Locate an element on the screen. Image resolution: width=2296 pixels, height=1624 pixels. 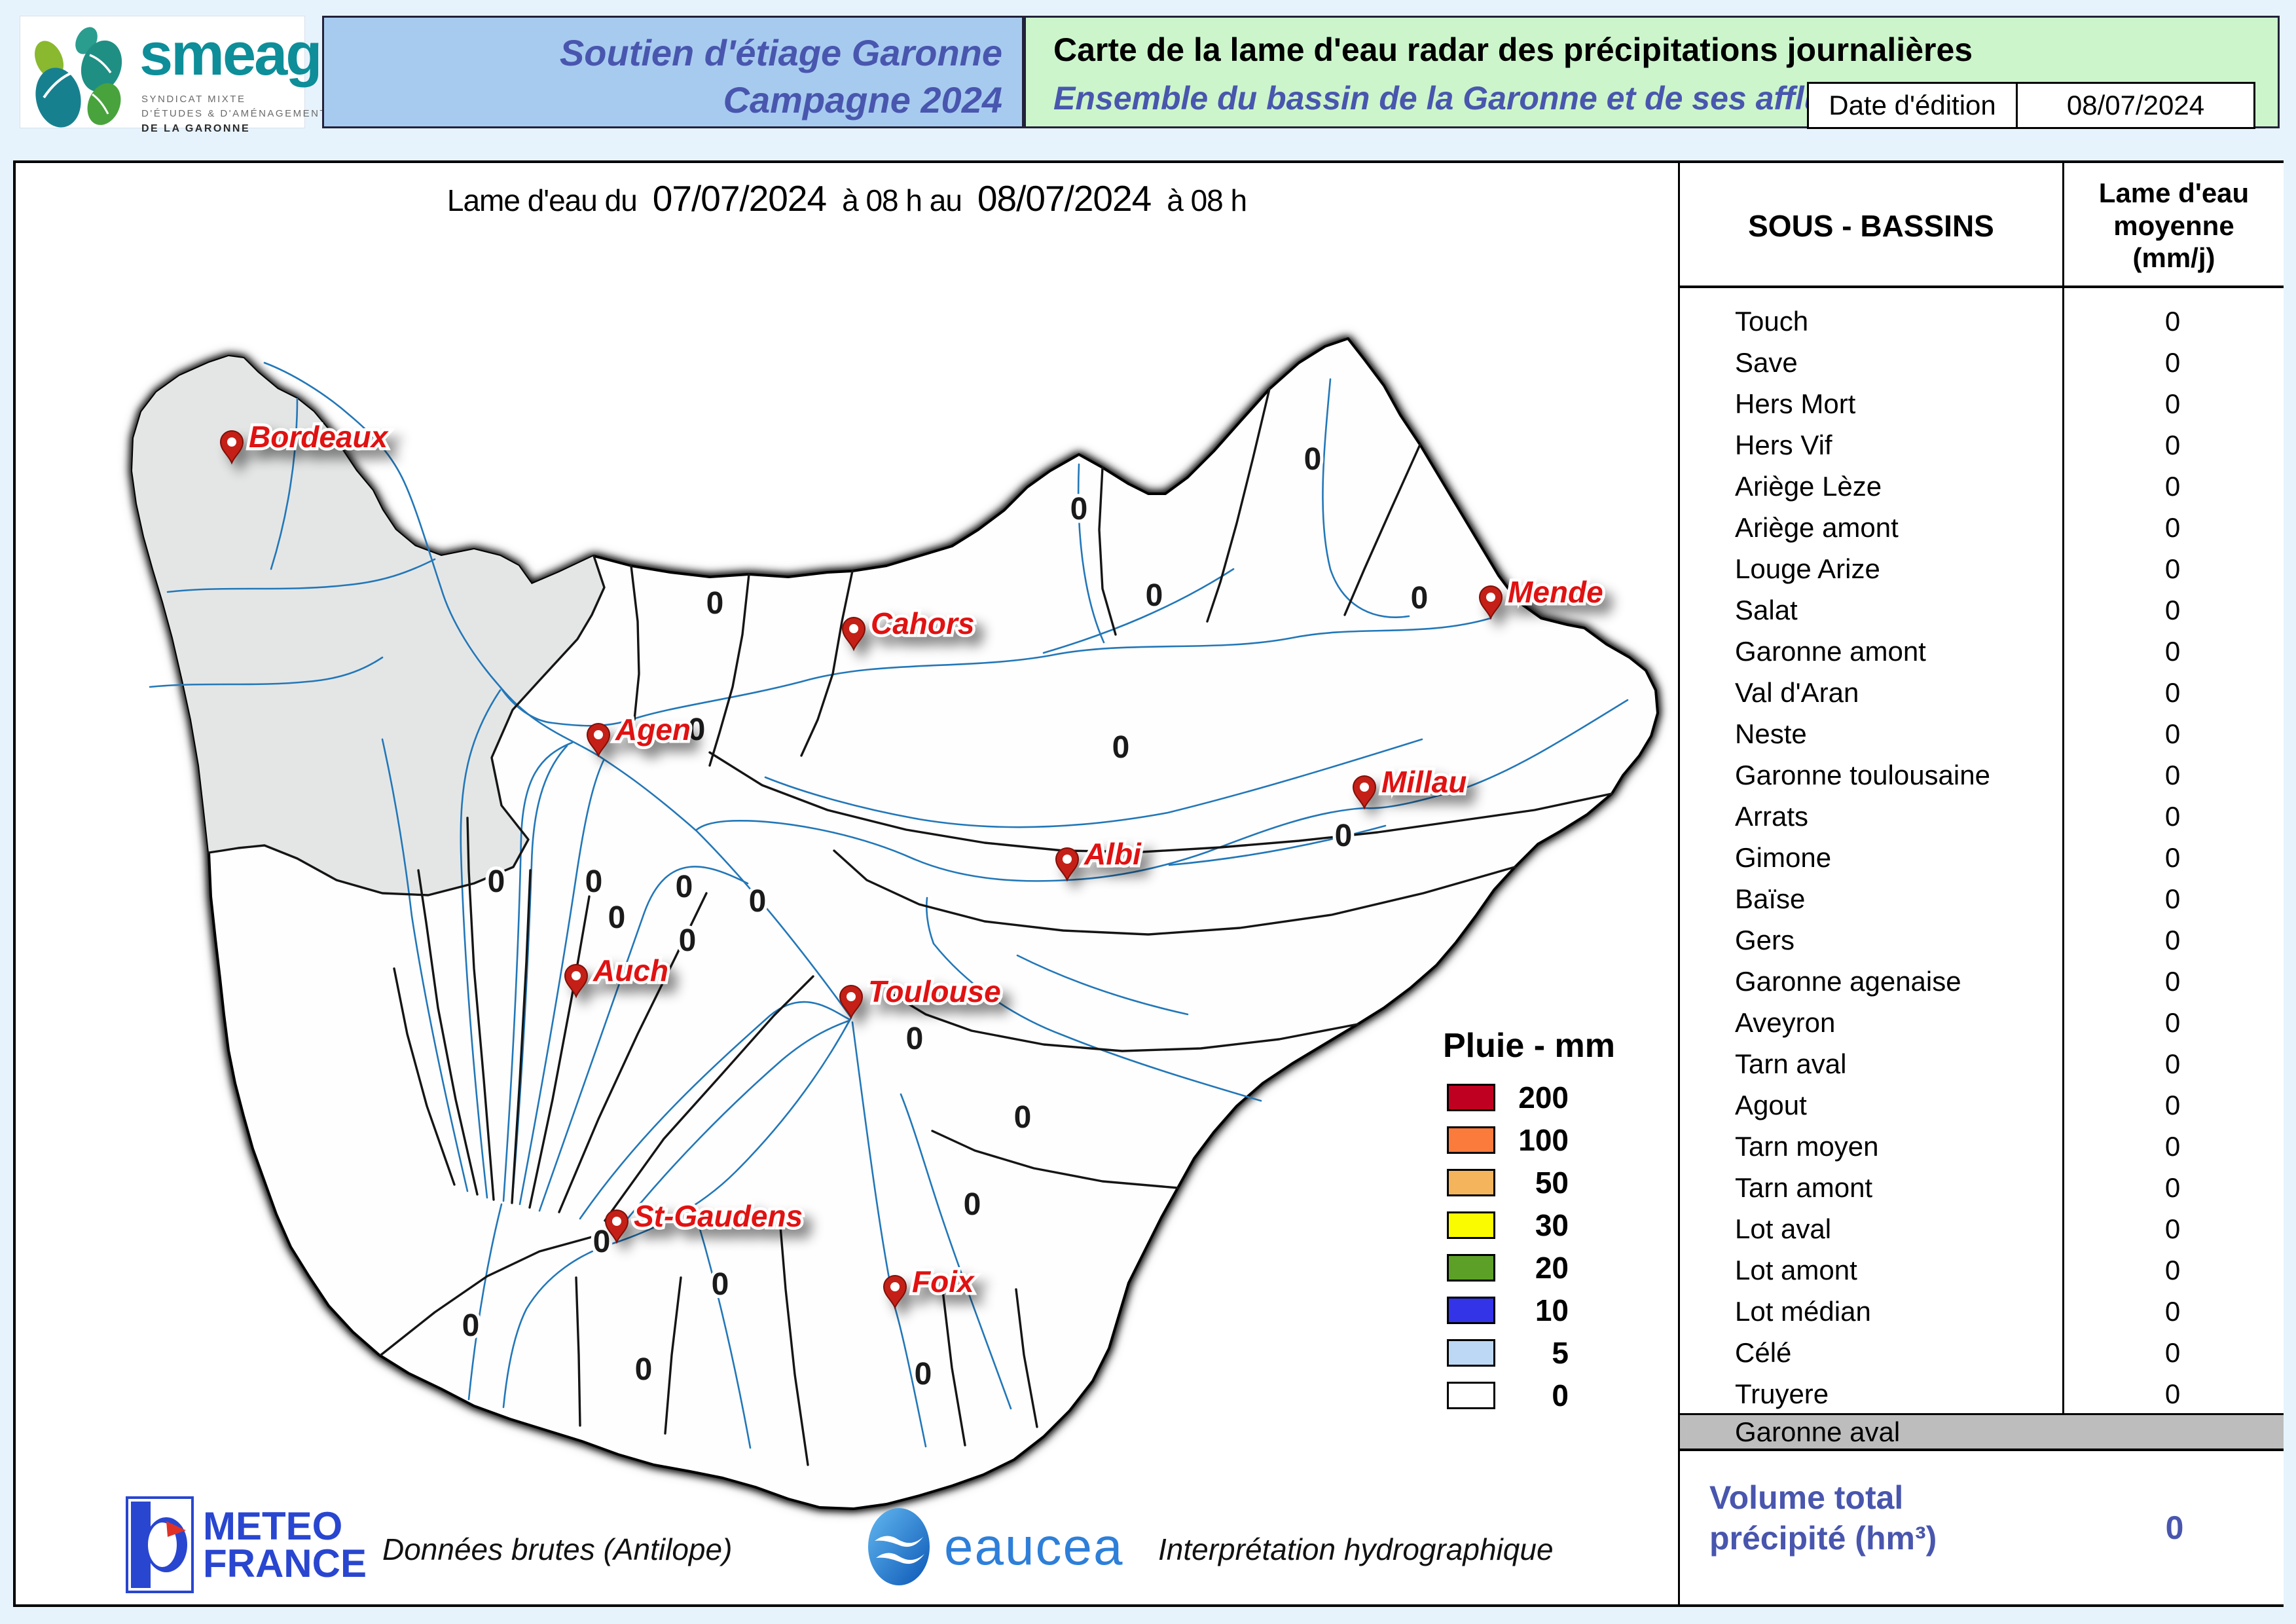
basin-name: Touch is located at coordinates (1772, 321).